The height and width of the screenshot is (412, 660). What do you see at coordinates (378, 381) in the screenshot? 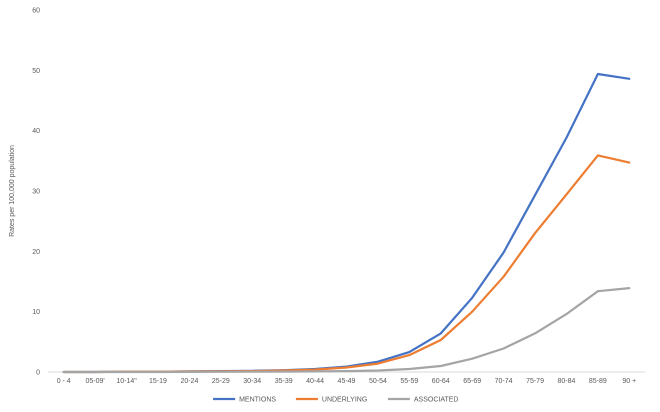
I see `x-tick-label: 50-54` at bounding box center [378, 381].